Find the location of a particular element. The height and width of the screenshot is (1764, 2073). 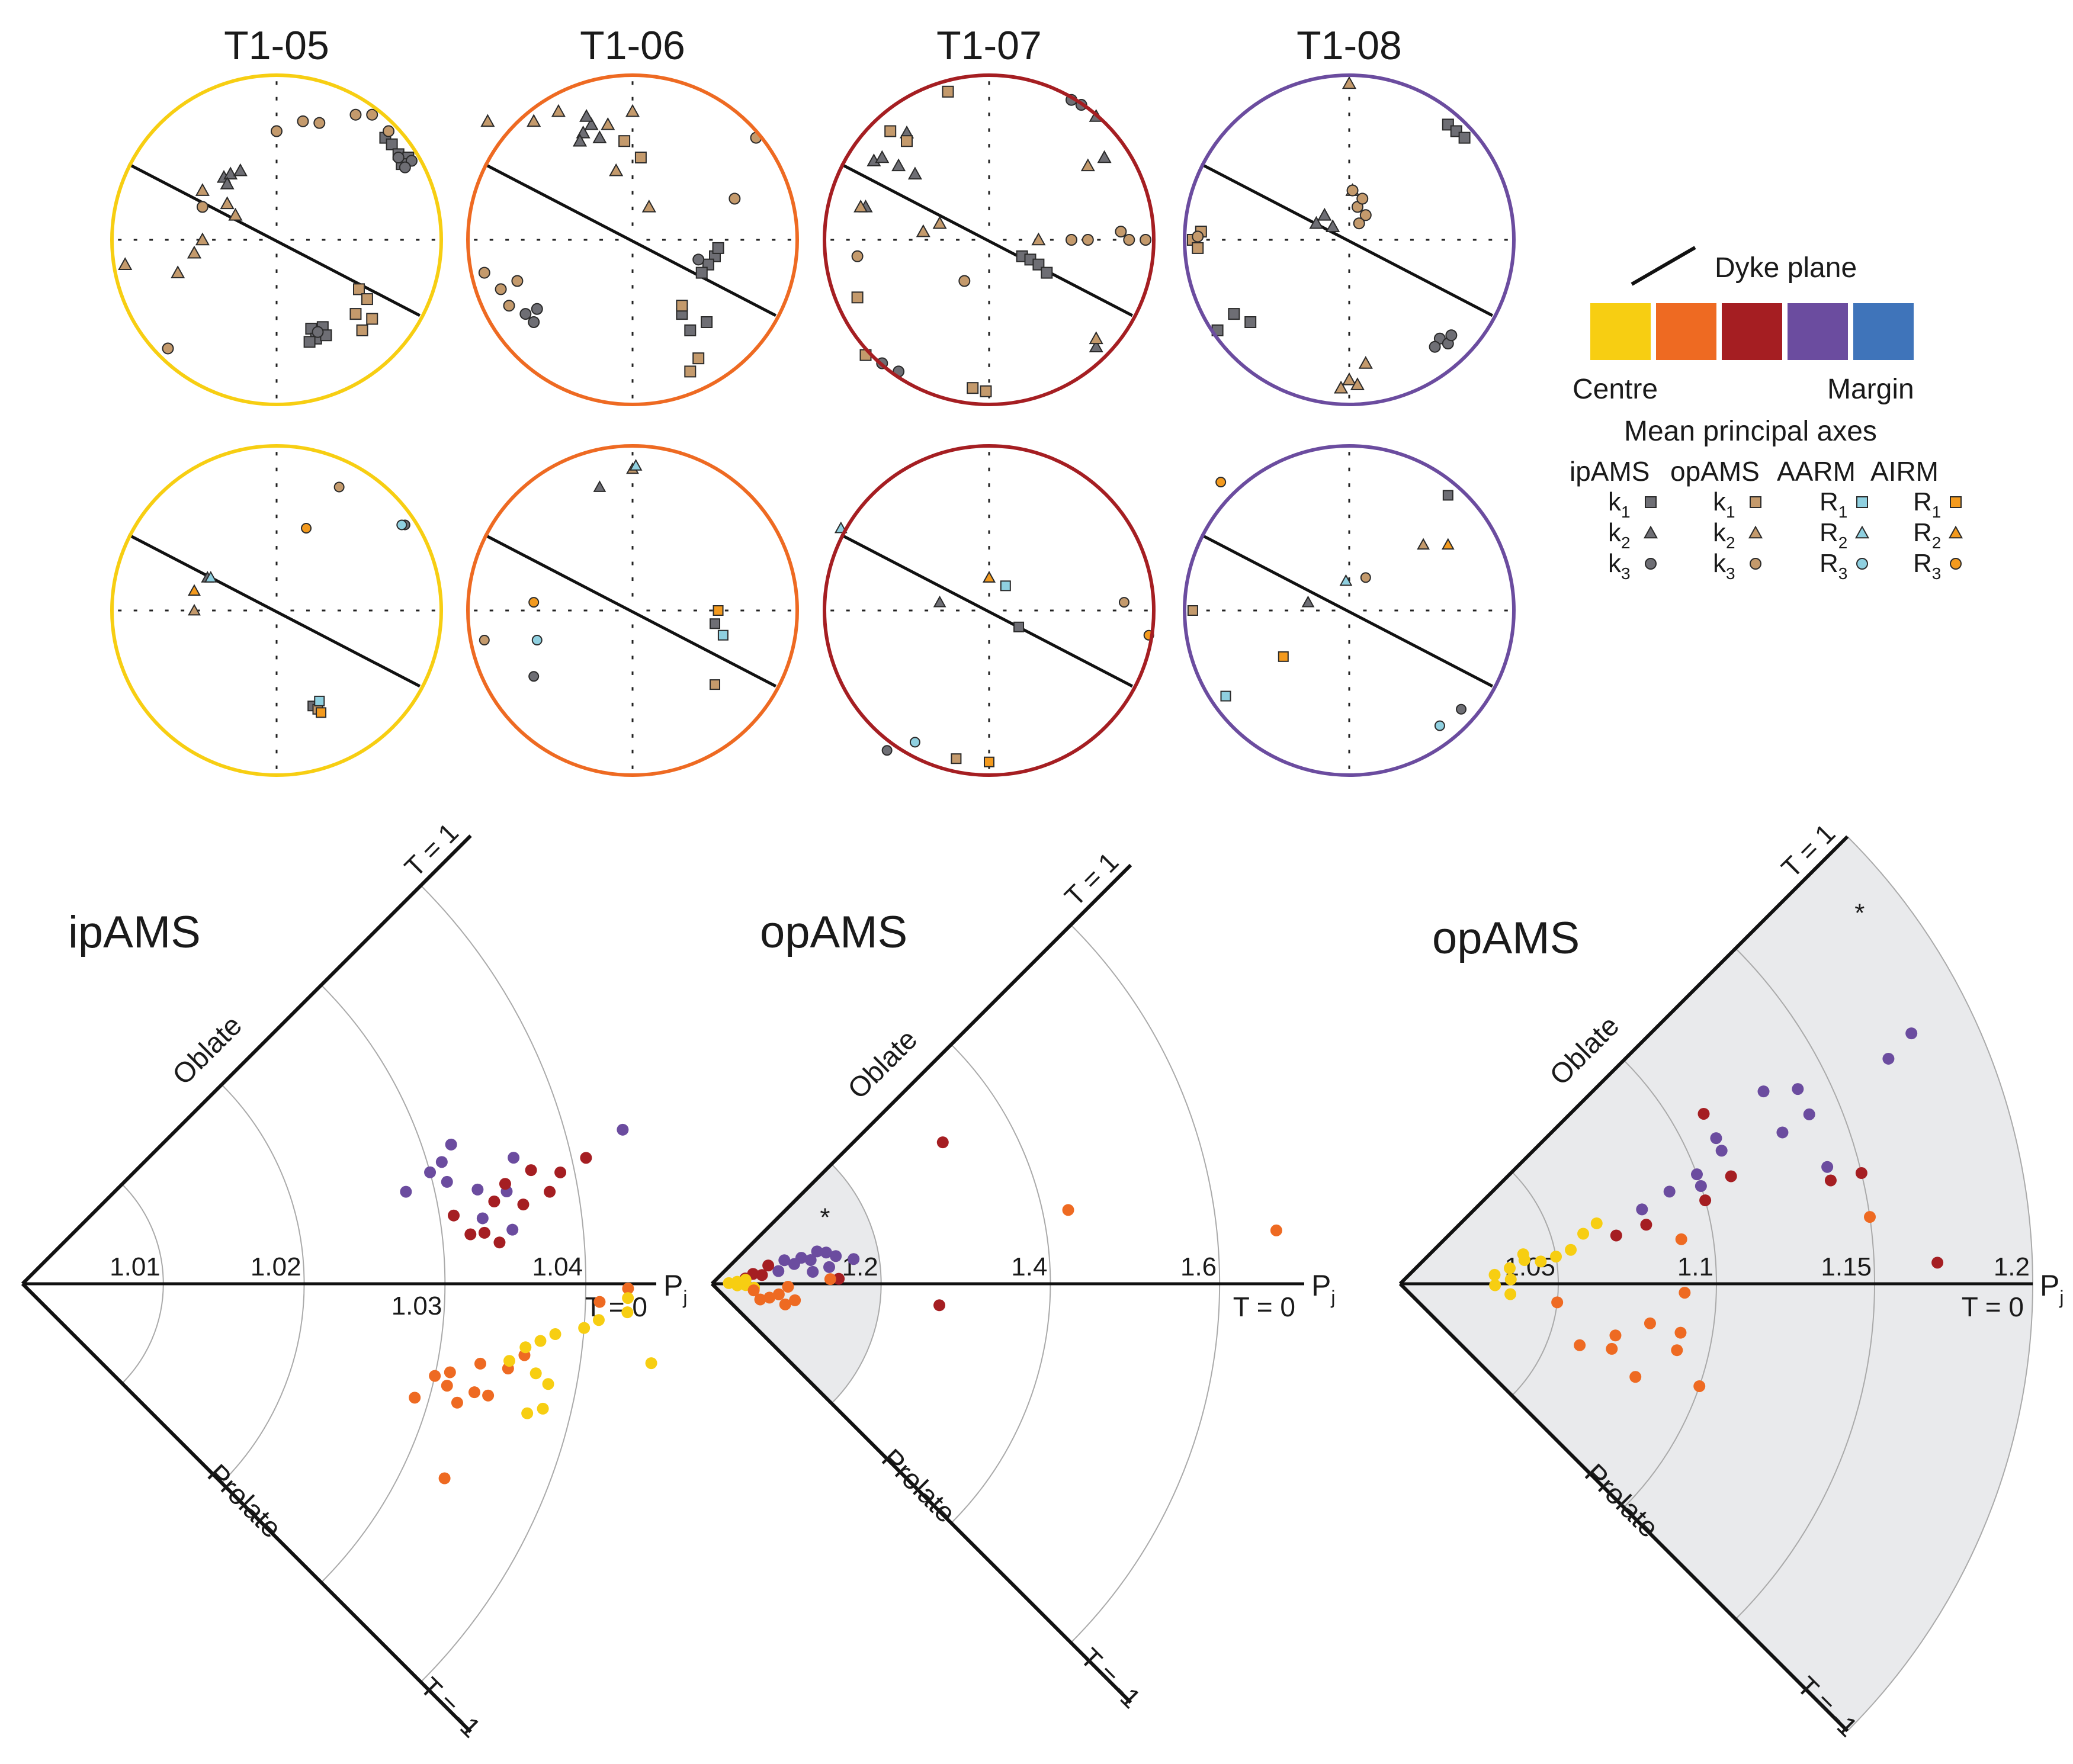

sample-title: T1-07 is located at coordinates (989, 45).